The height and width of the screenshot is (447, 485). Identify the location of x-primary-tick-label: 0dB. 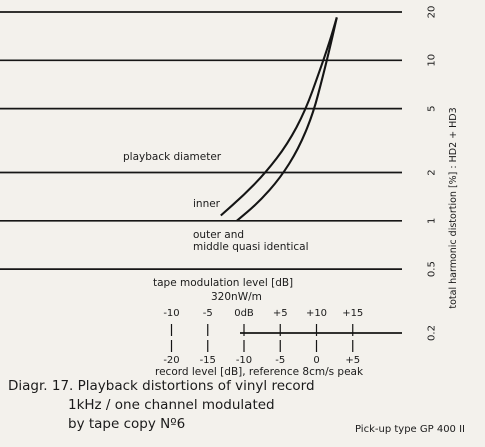
(244, 313).